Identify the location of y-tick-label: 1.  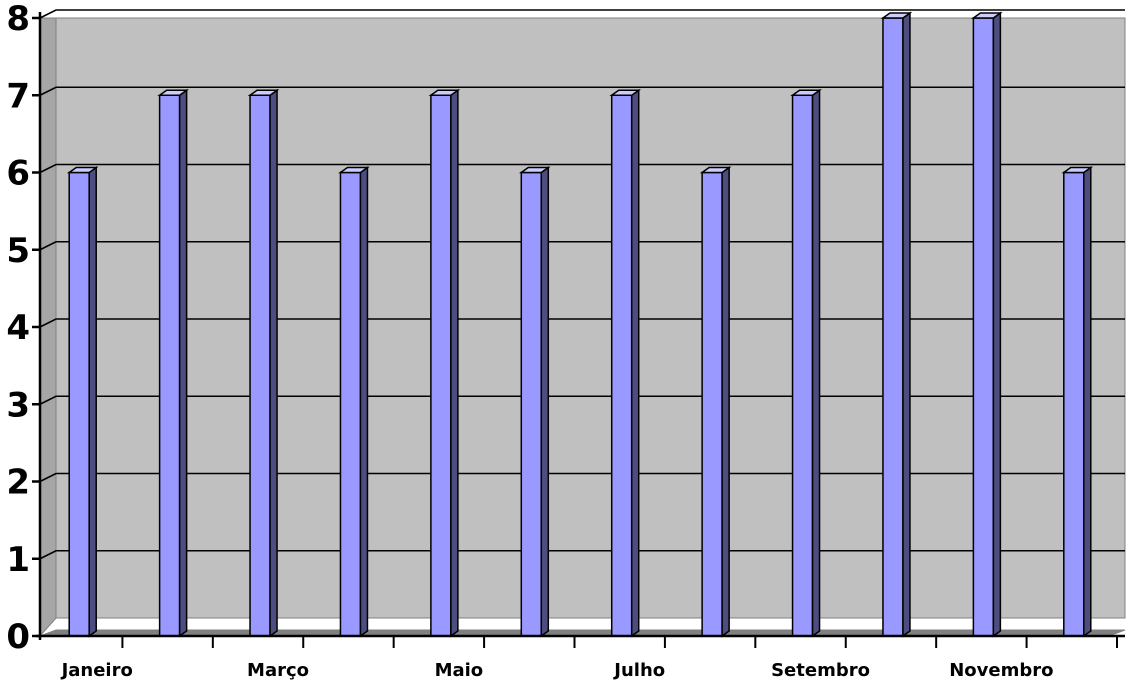
(18, 560).